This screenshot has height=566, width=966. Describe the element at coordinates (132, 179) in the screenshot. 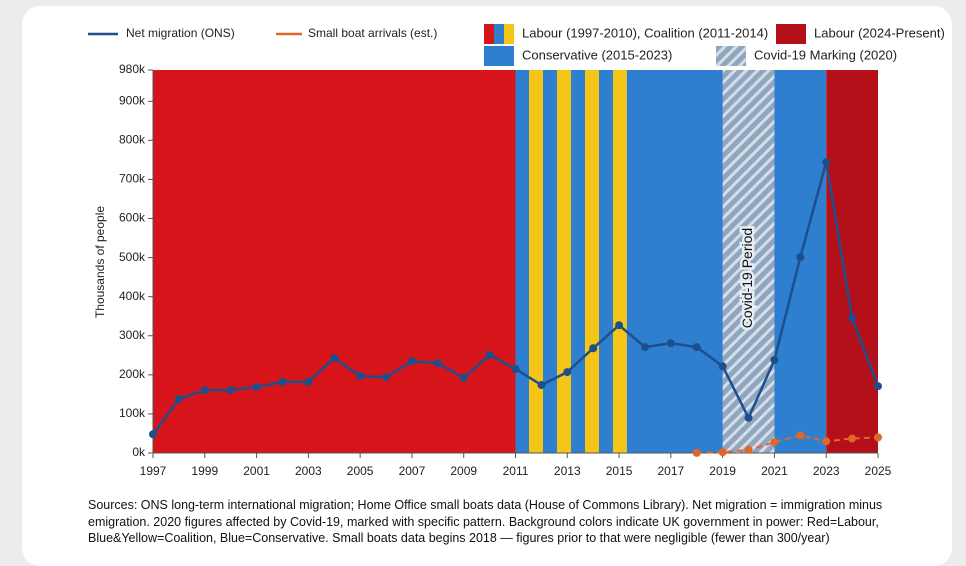

I see `y-tick-label: 700k` at that location.